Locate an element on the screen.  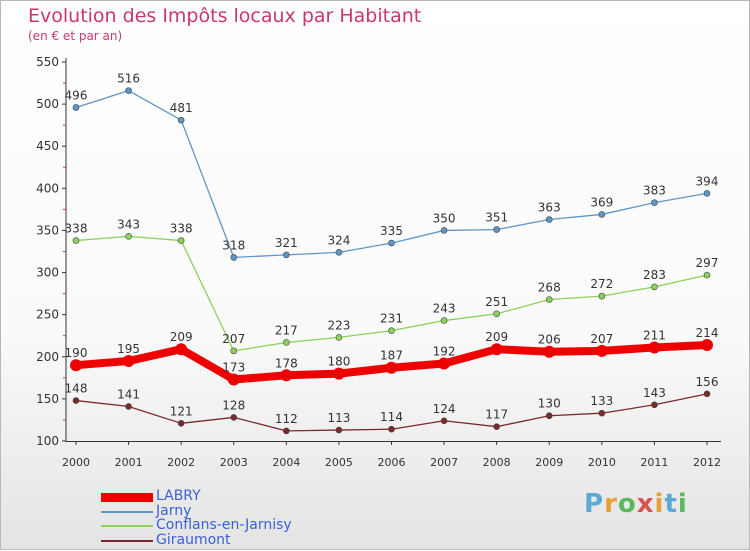
legend-label: Giraumont is located at coordinates (193, 540).